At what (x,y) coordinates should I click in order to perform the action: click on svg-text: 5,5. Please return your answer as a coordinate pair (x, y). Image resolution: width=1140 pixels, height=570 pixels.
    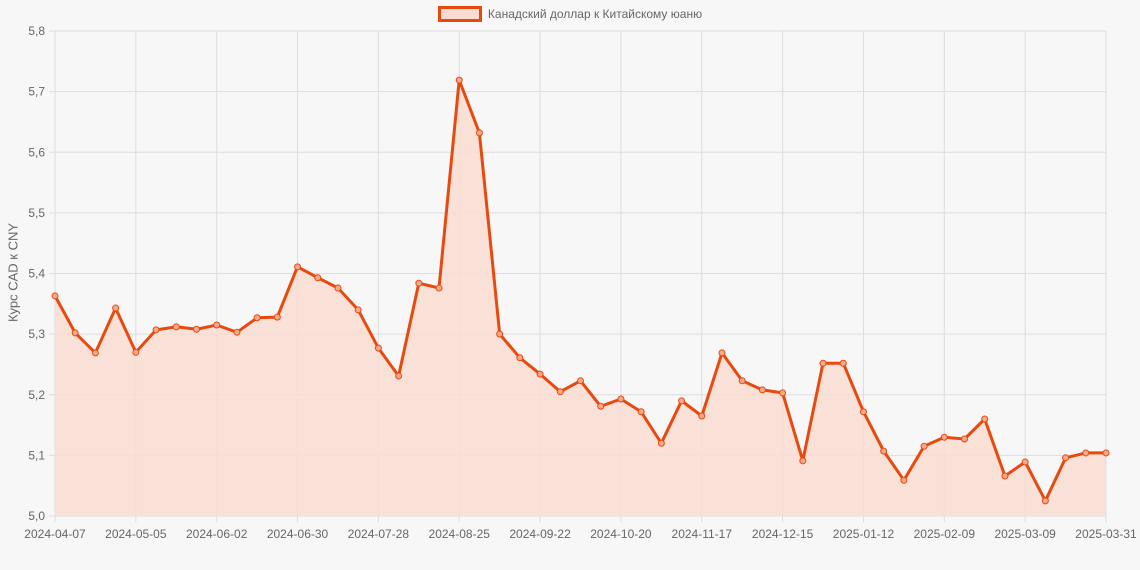
    Looking at the image, I should click on (36, 213).